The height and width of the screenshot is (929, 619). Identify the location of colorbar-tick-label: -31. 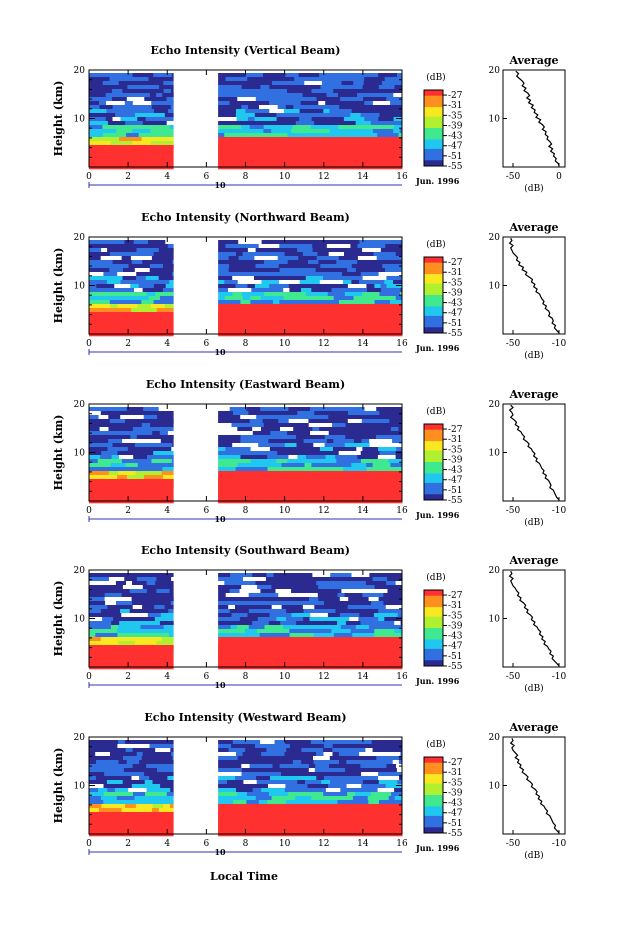
(455, 106).